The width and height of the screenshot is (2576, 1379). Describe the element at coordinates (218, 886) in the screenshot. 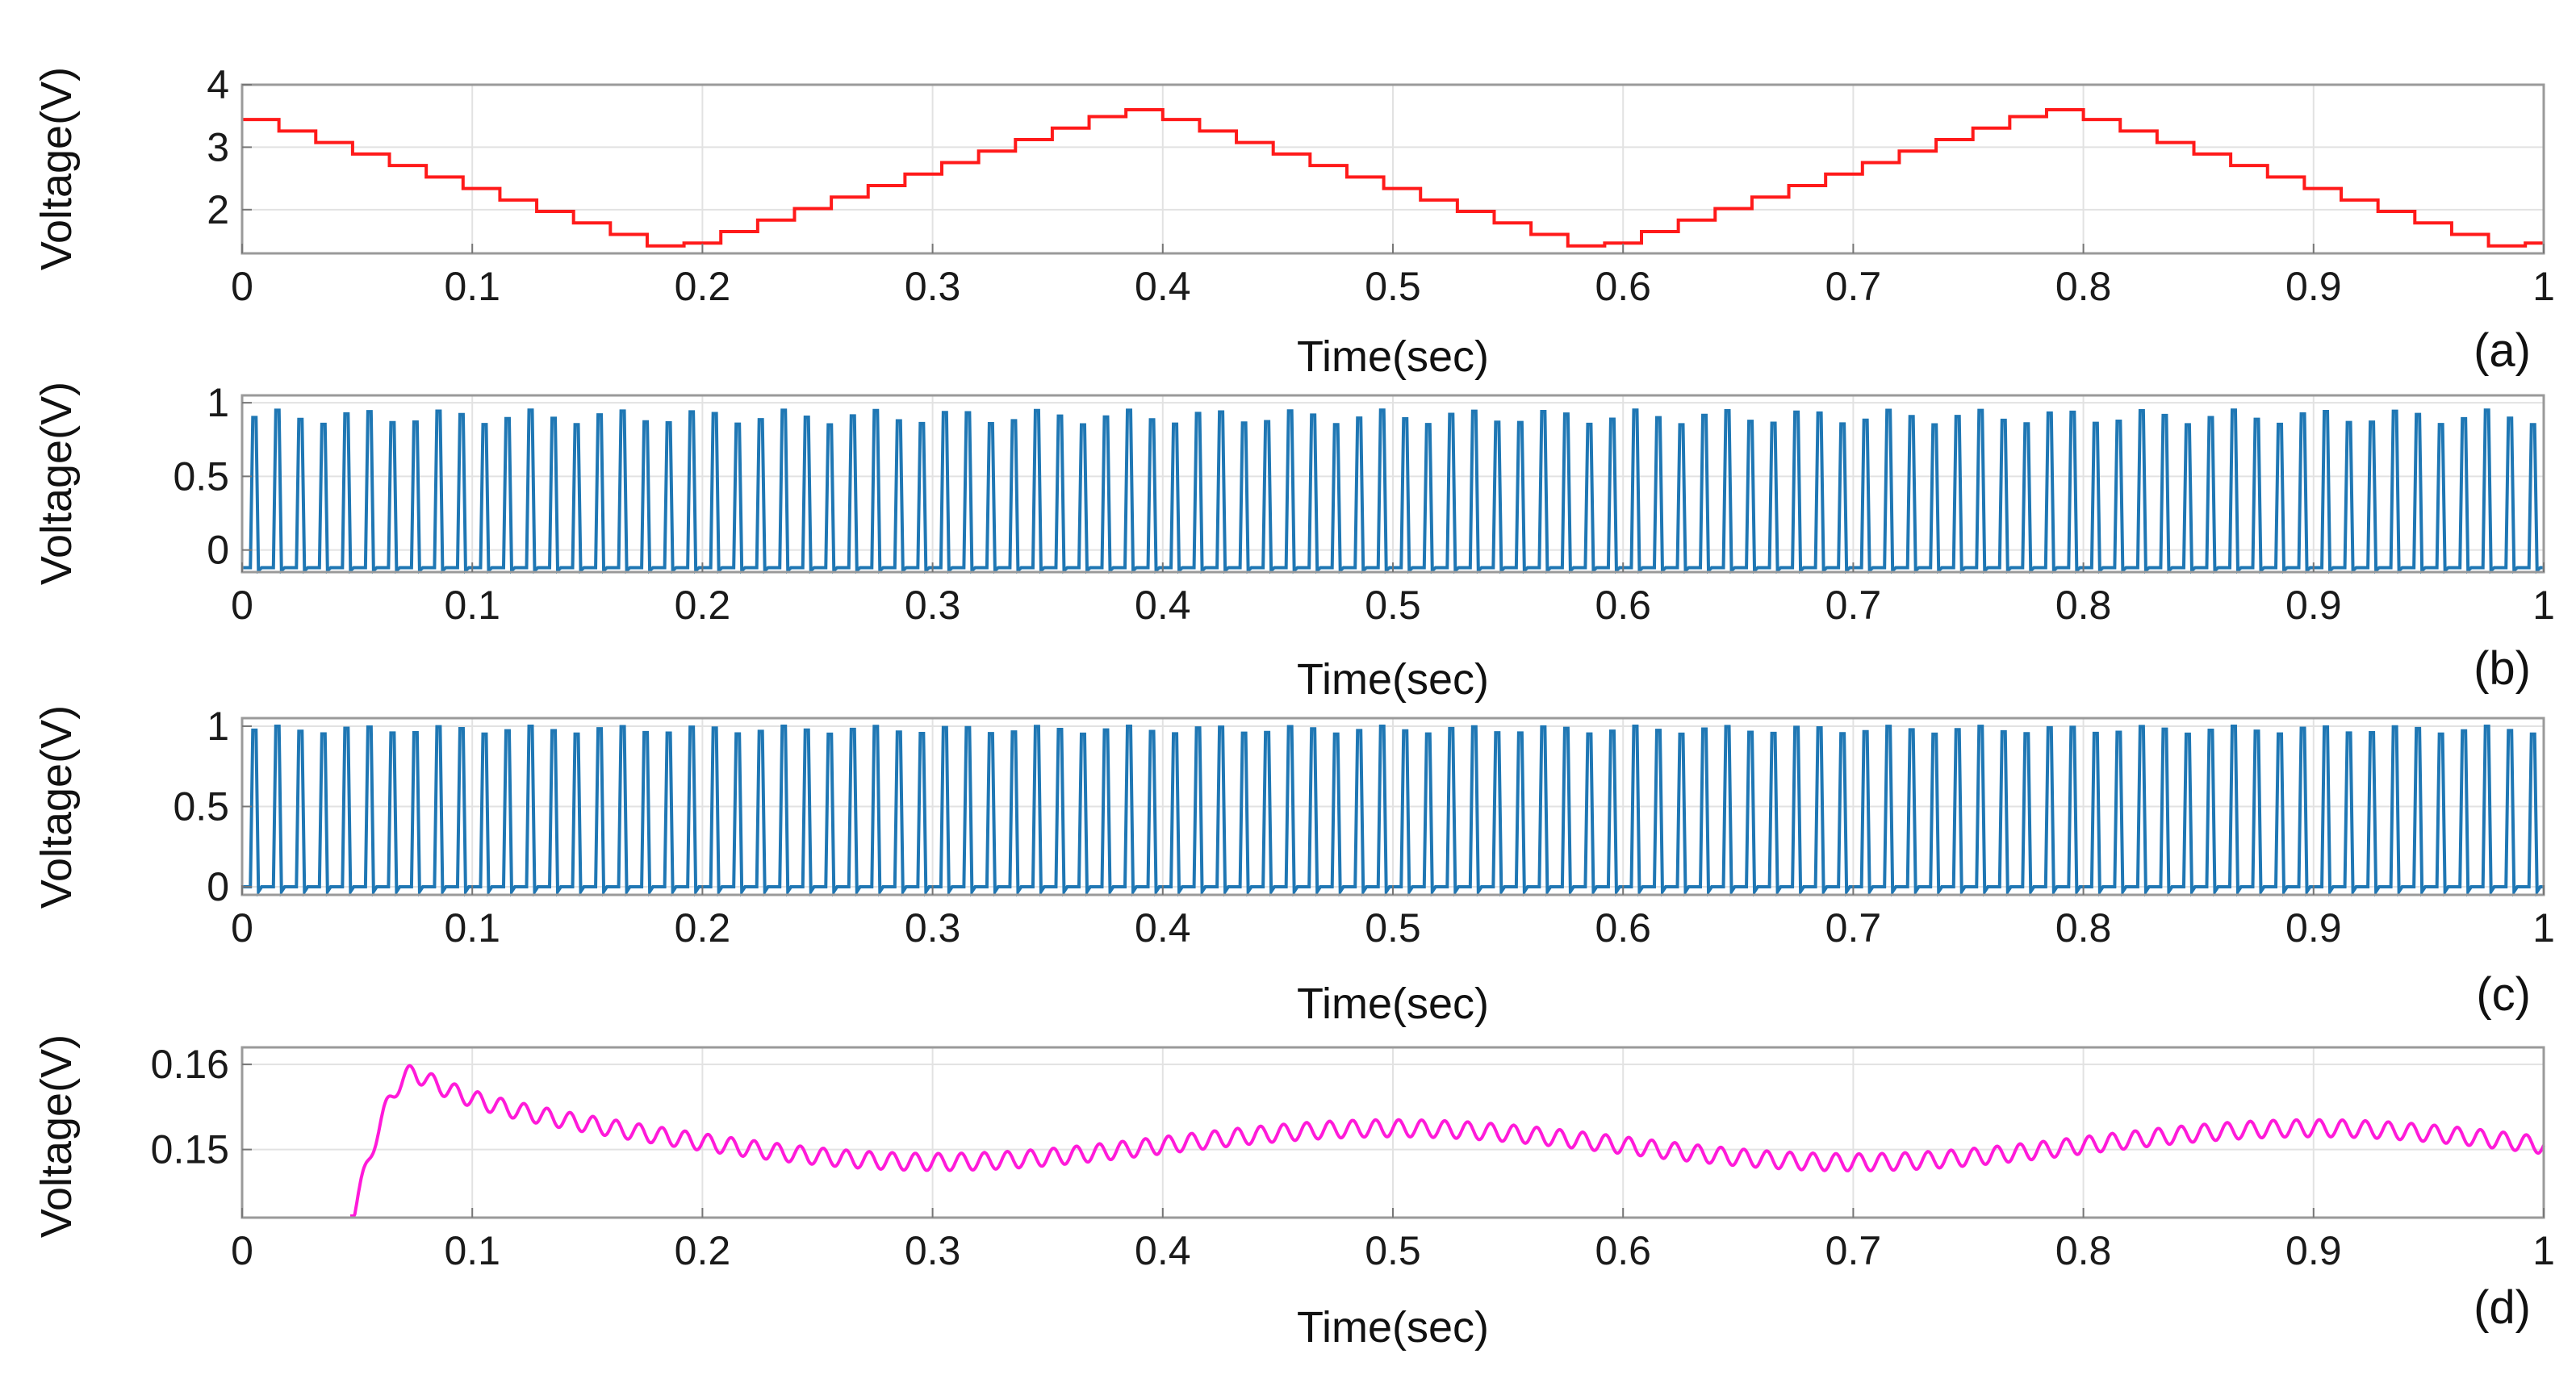

I see `panel-c-ytick-label: 0` at that location.